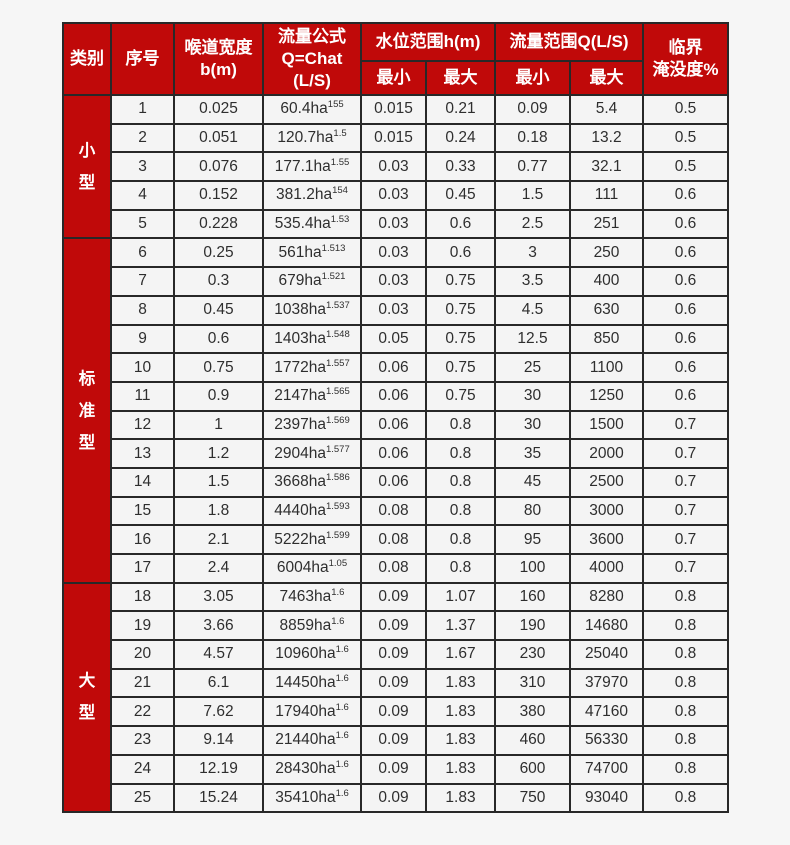  What do you see at coordinates (142, 310) in the screenshot?
I see `index-cell: 8` at bounding box center [142, 310].